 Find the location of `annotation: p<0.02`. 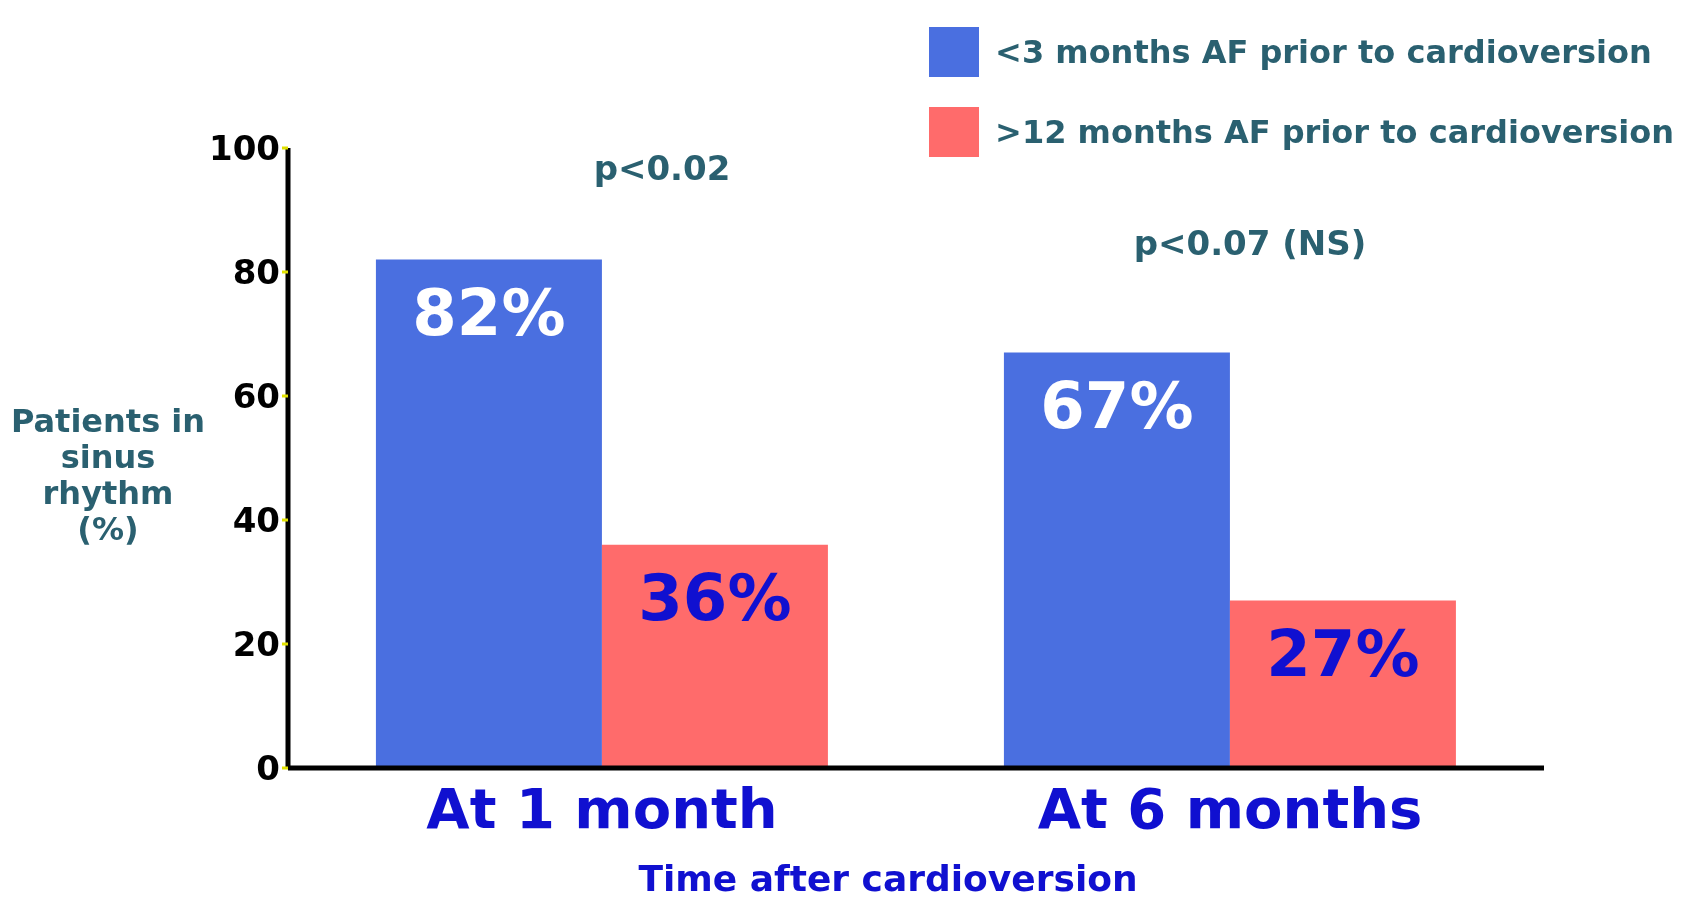

annotation: p<0.02 is located at coordinates (662, 168).